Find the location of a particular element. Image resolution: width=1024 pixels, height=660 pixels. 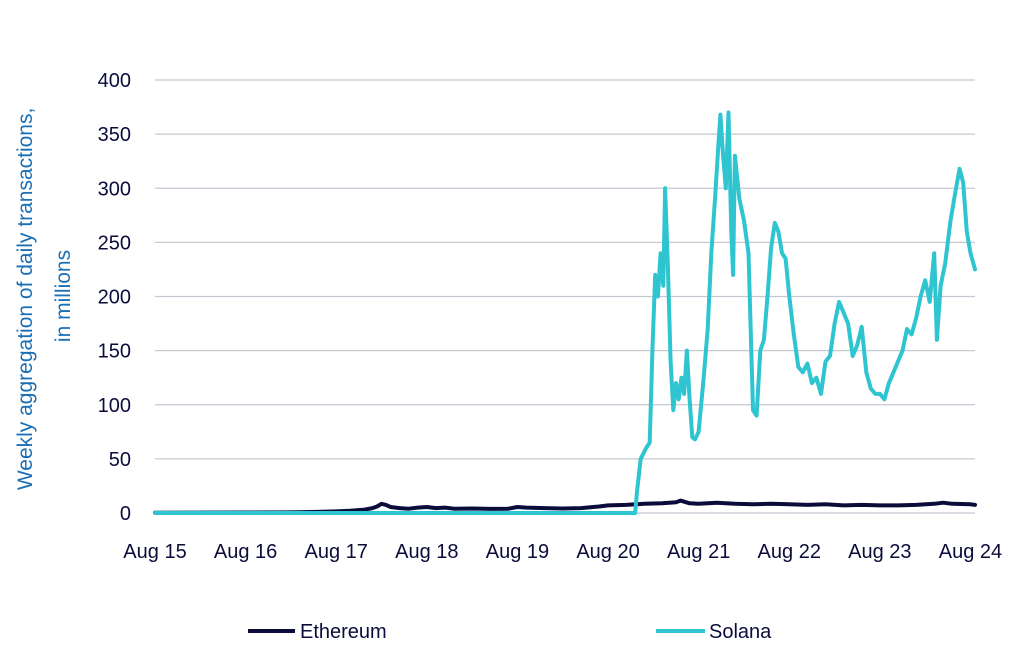

series-line-ethereum is located at coordinates (565, 506).